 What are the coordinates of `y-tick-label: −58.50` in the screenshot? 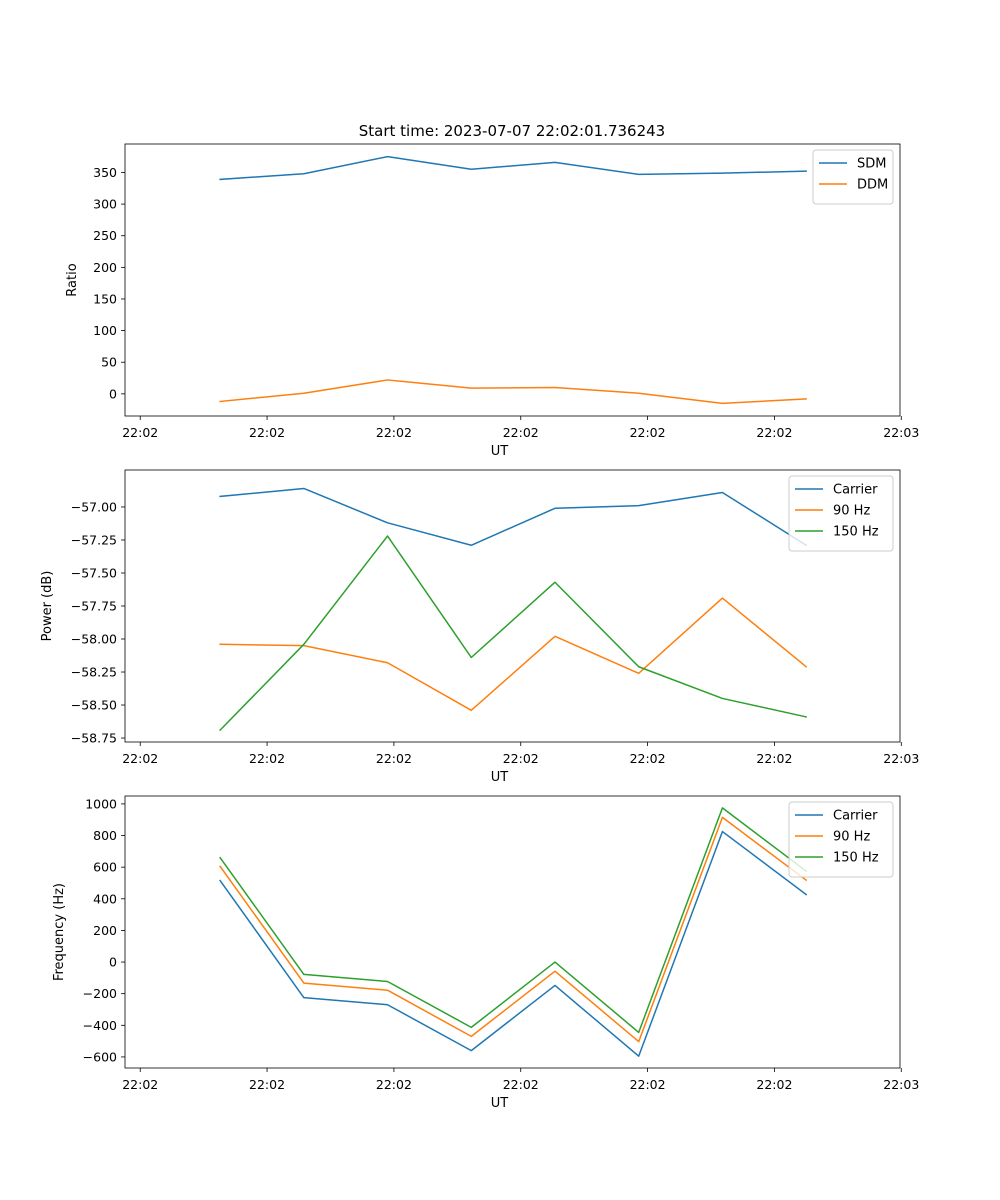 It's located at (94, 705).